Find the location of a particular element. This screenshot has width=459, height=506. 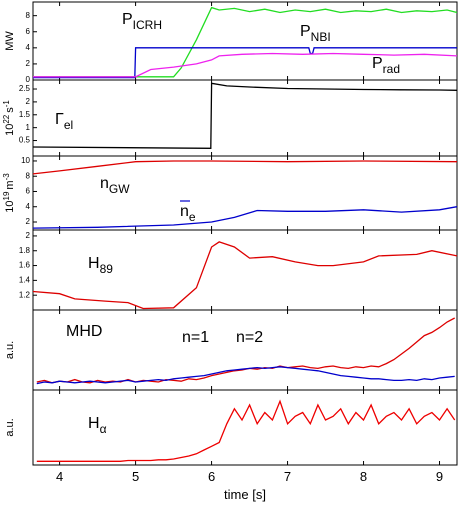

y-tick-label: 1.4 is located at coordinates (25, 279).